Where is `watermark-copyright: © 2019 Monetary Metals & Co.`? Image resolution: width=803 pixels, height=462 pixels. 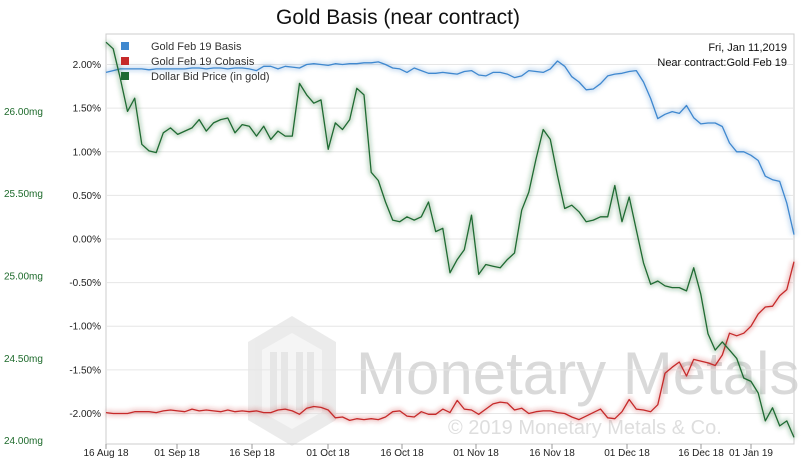 watermark-copyright: © 2019 Monetary Metals & Co. is located at coordinates (585, 428).